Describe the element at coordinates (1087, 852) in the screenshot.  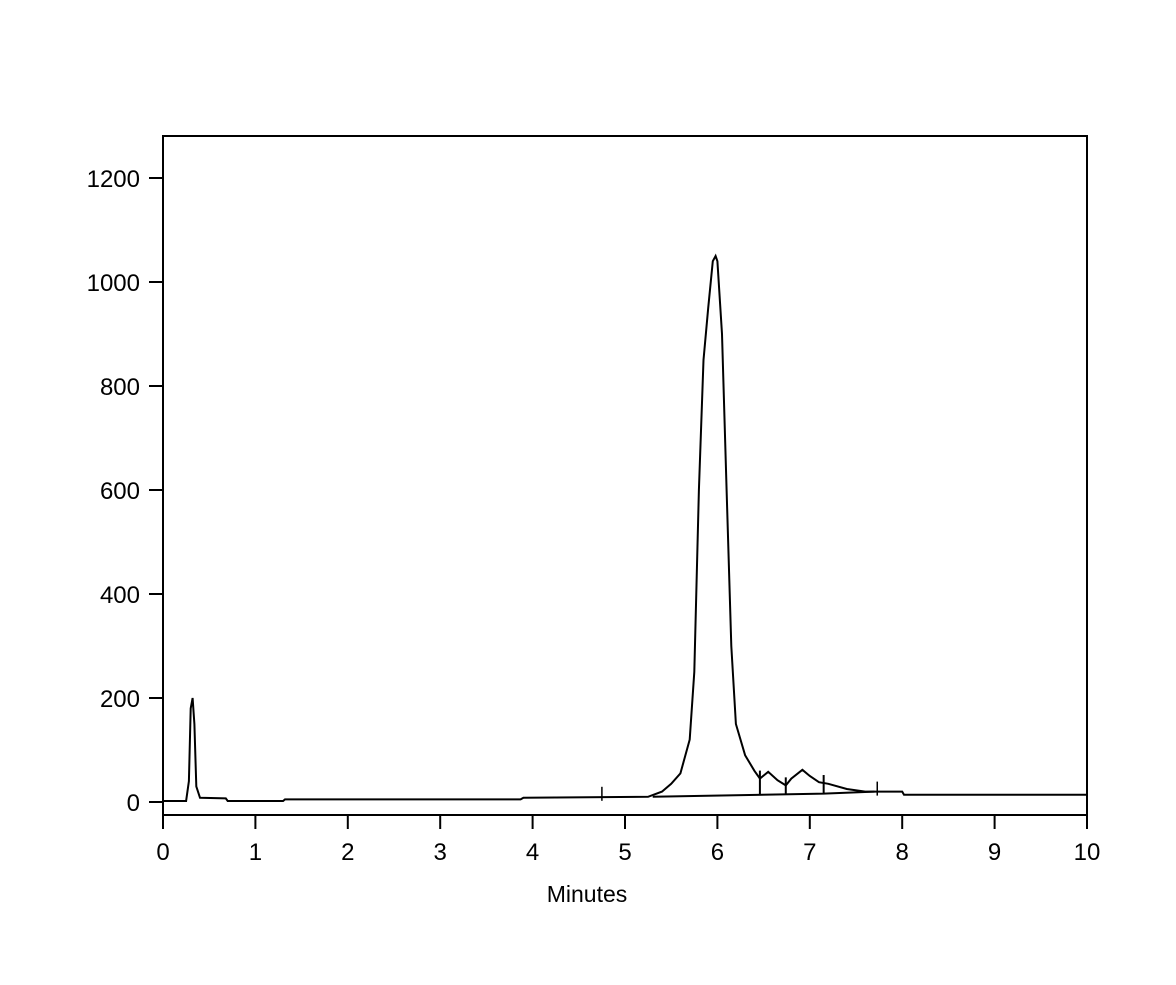
I see `x-tick-label: 10` at that location.